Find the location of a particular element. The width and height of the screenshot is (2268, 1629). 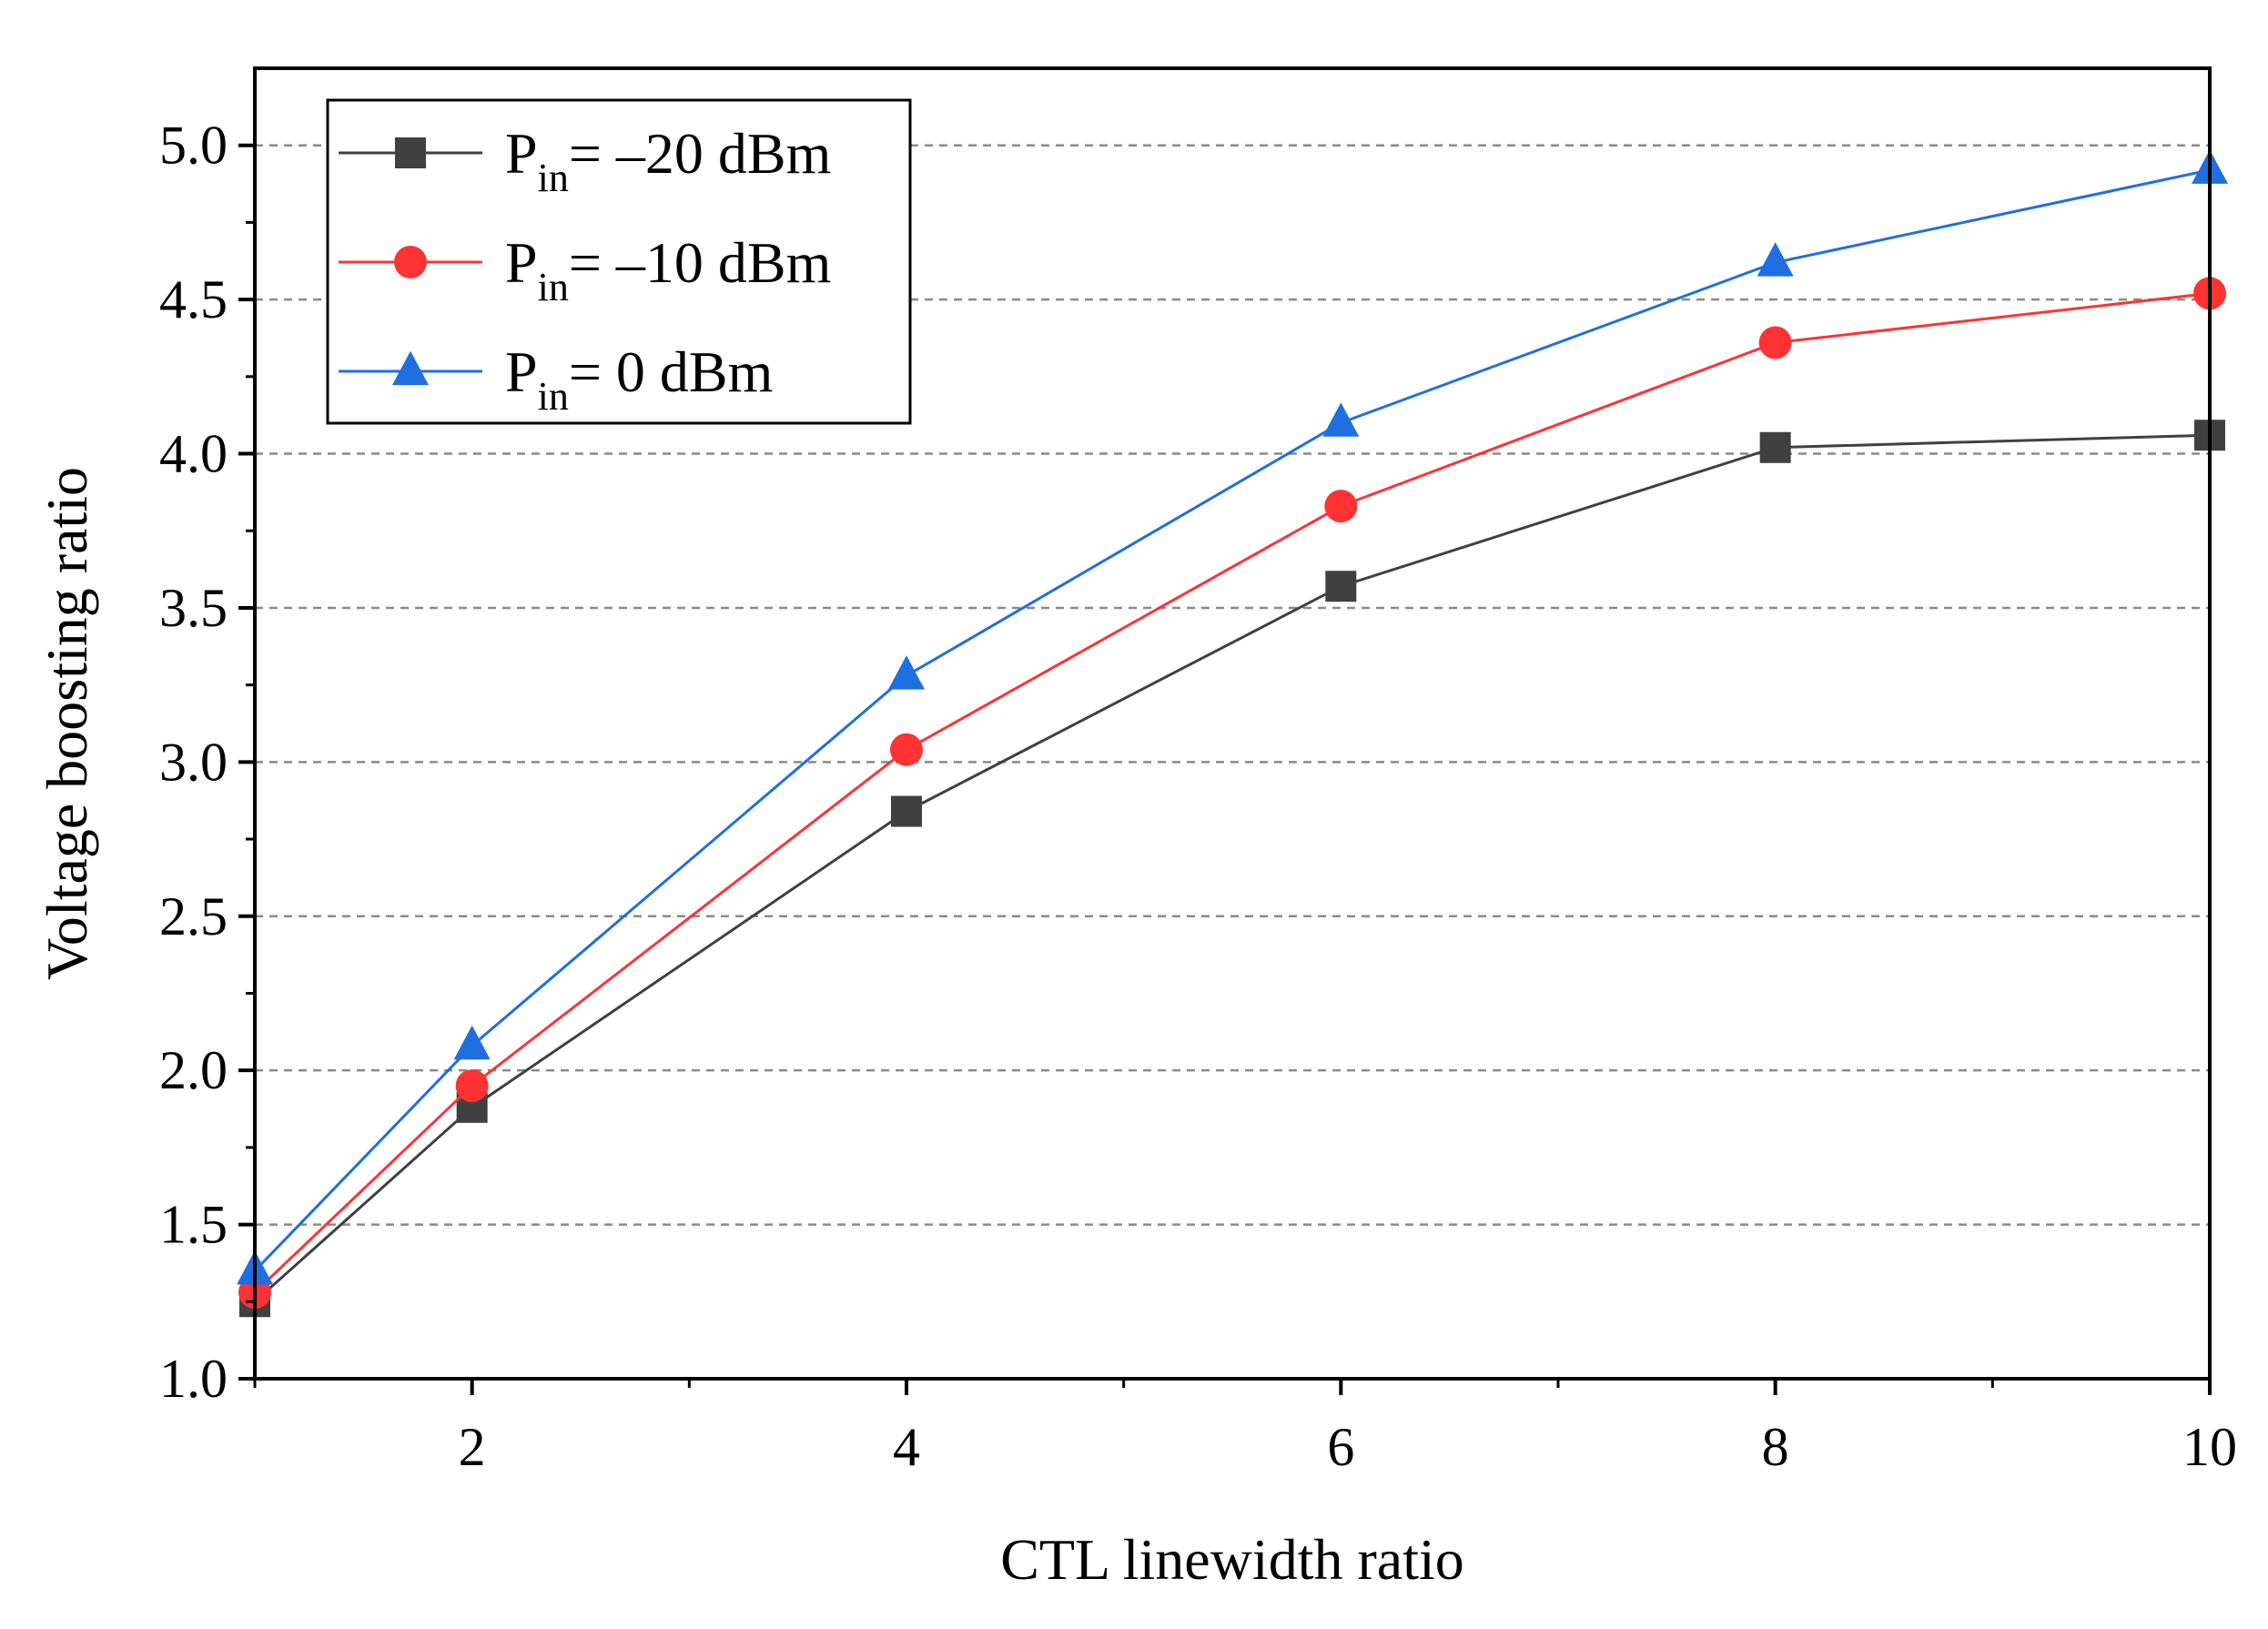

y-tick-label: 3.5 is located at coordinates (193, 608).